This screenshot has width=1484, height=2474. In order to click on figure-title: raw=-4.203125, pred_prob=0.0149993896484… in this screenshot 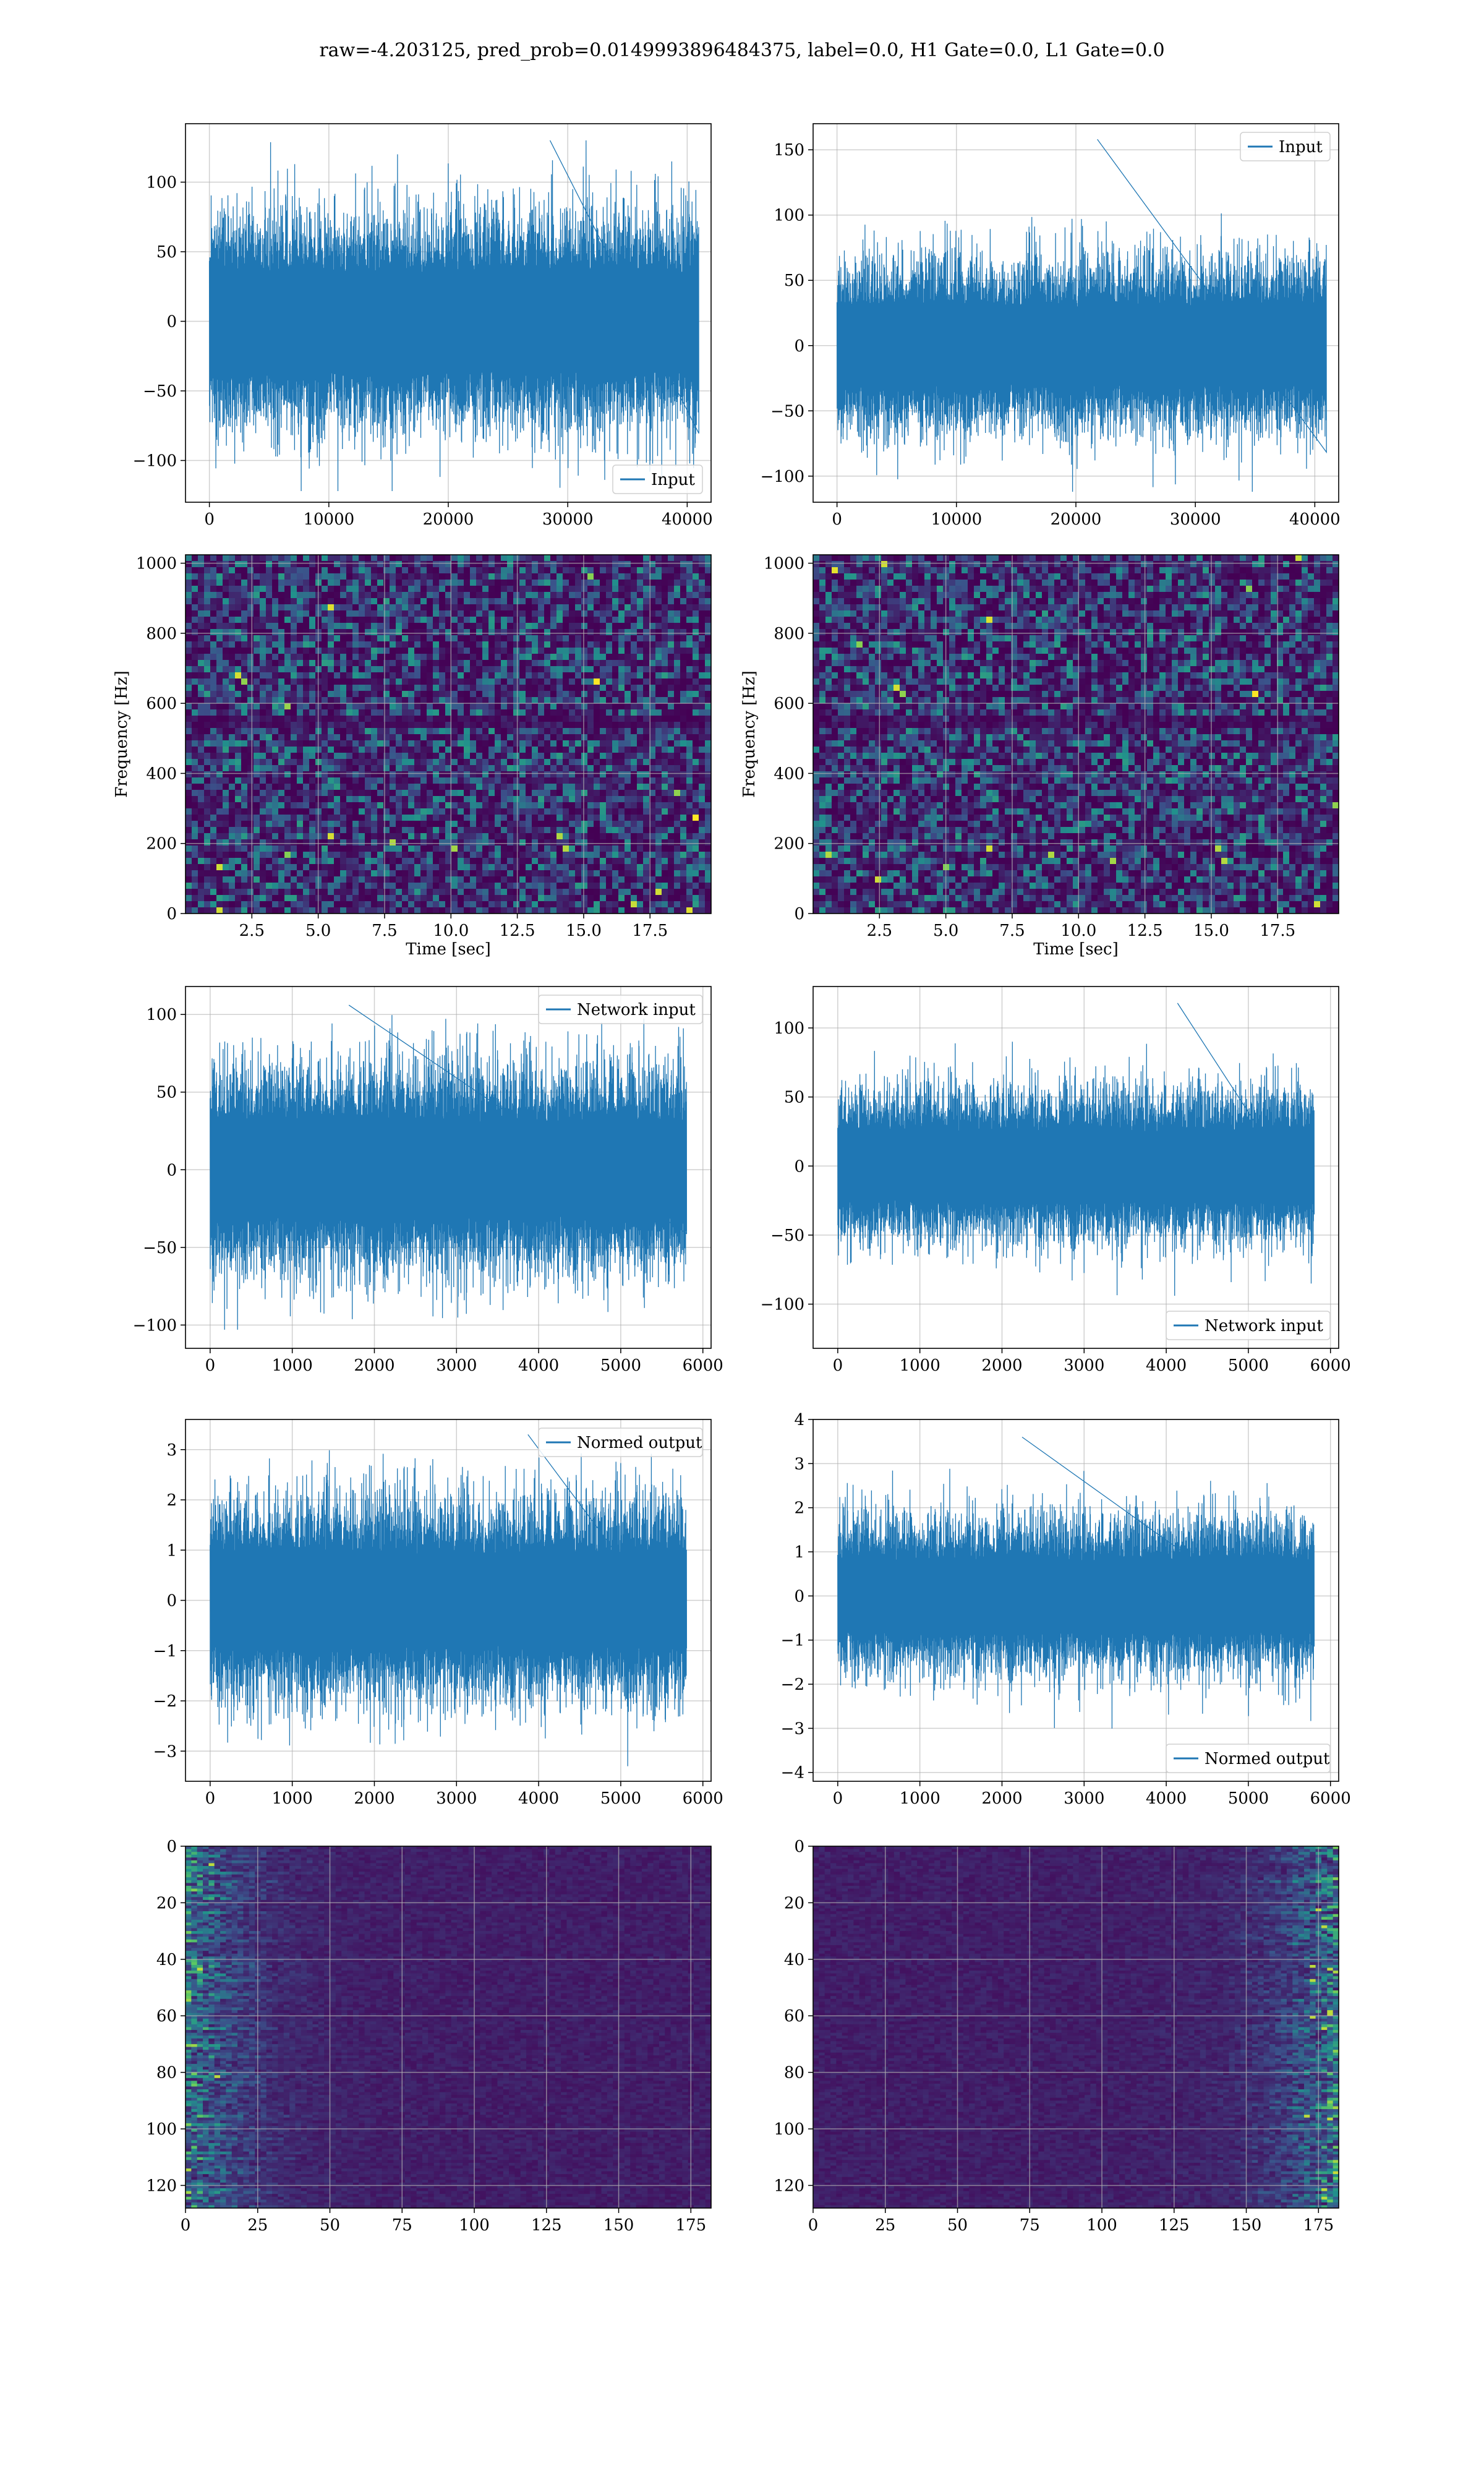, I will do `click(742, 51)`.